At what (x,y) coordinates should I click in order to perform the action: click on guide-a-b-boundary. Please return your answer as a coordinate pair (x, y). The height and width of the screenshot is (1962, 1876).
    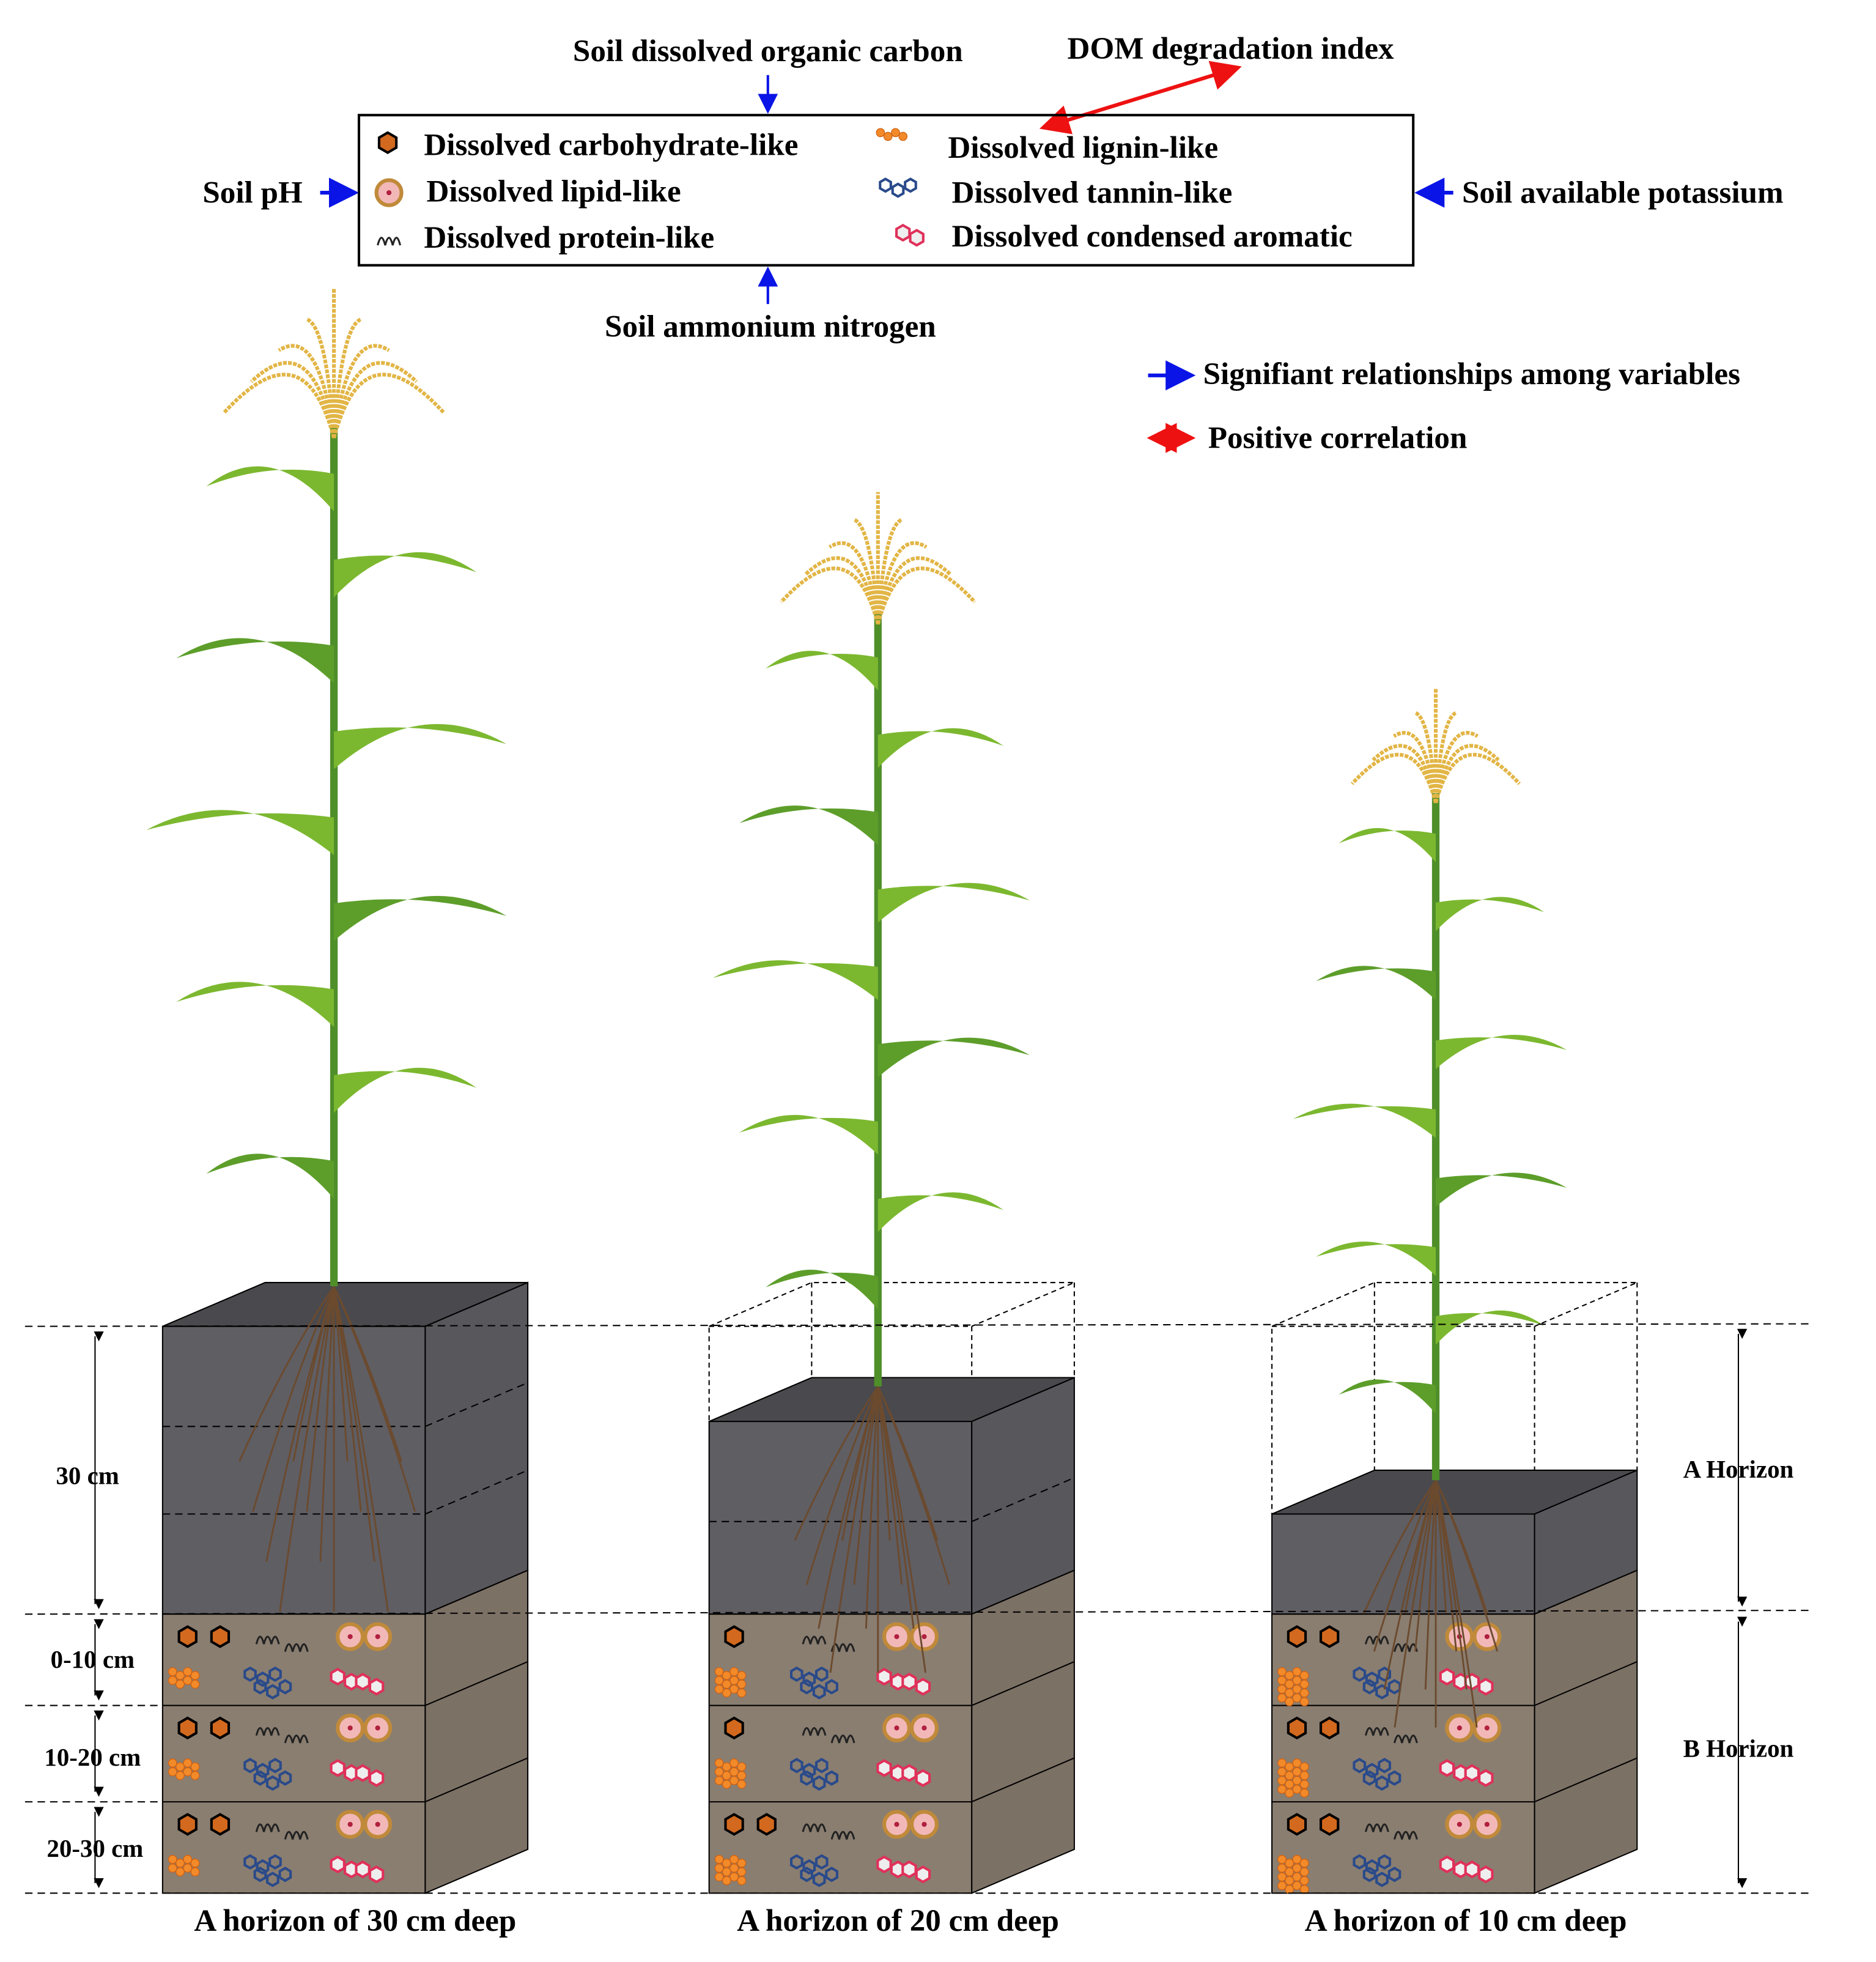
    Looking at the image, I should click on (919, 1613).